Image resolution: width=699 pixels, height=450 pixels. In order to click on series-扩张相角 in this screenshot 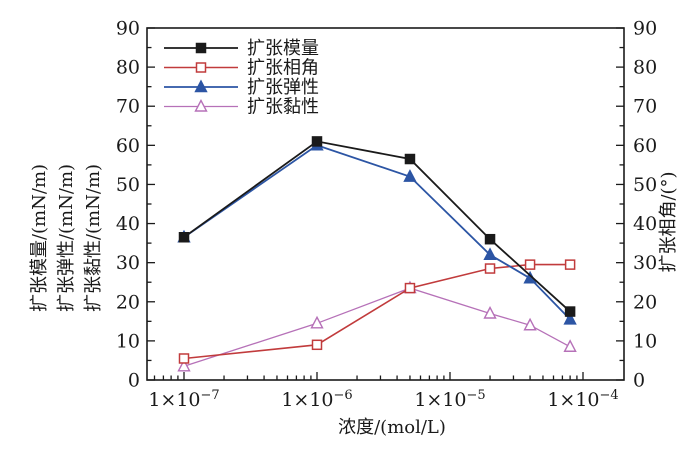, I will do `click(377, 311)`.